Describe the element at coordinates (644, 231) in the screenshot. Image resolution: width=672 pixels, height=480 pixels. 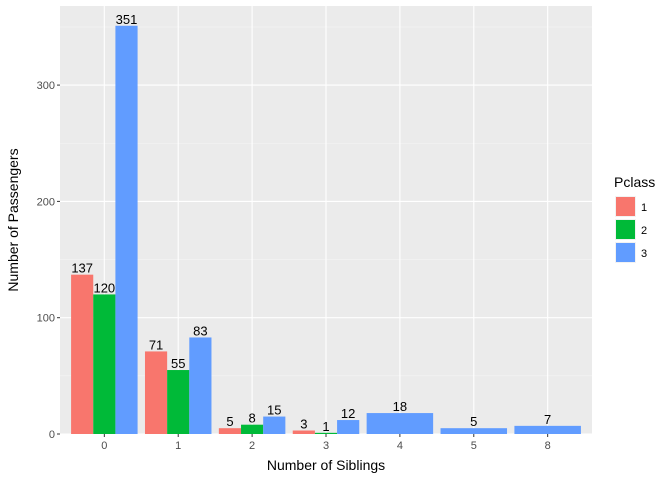
I see `legend-label-2: 2` at that location.